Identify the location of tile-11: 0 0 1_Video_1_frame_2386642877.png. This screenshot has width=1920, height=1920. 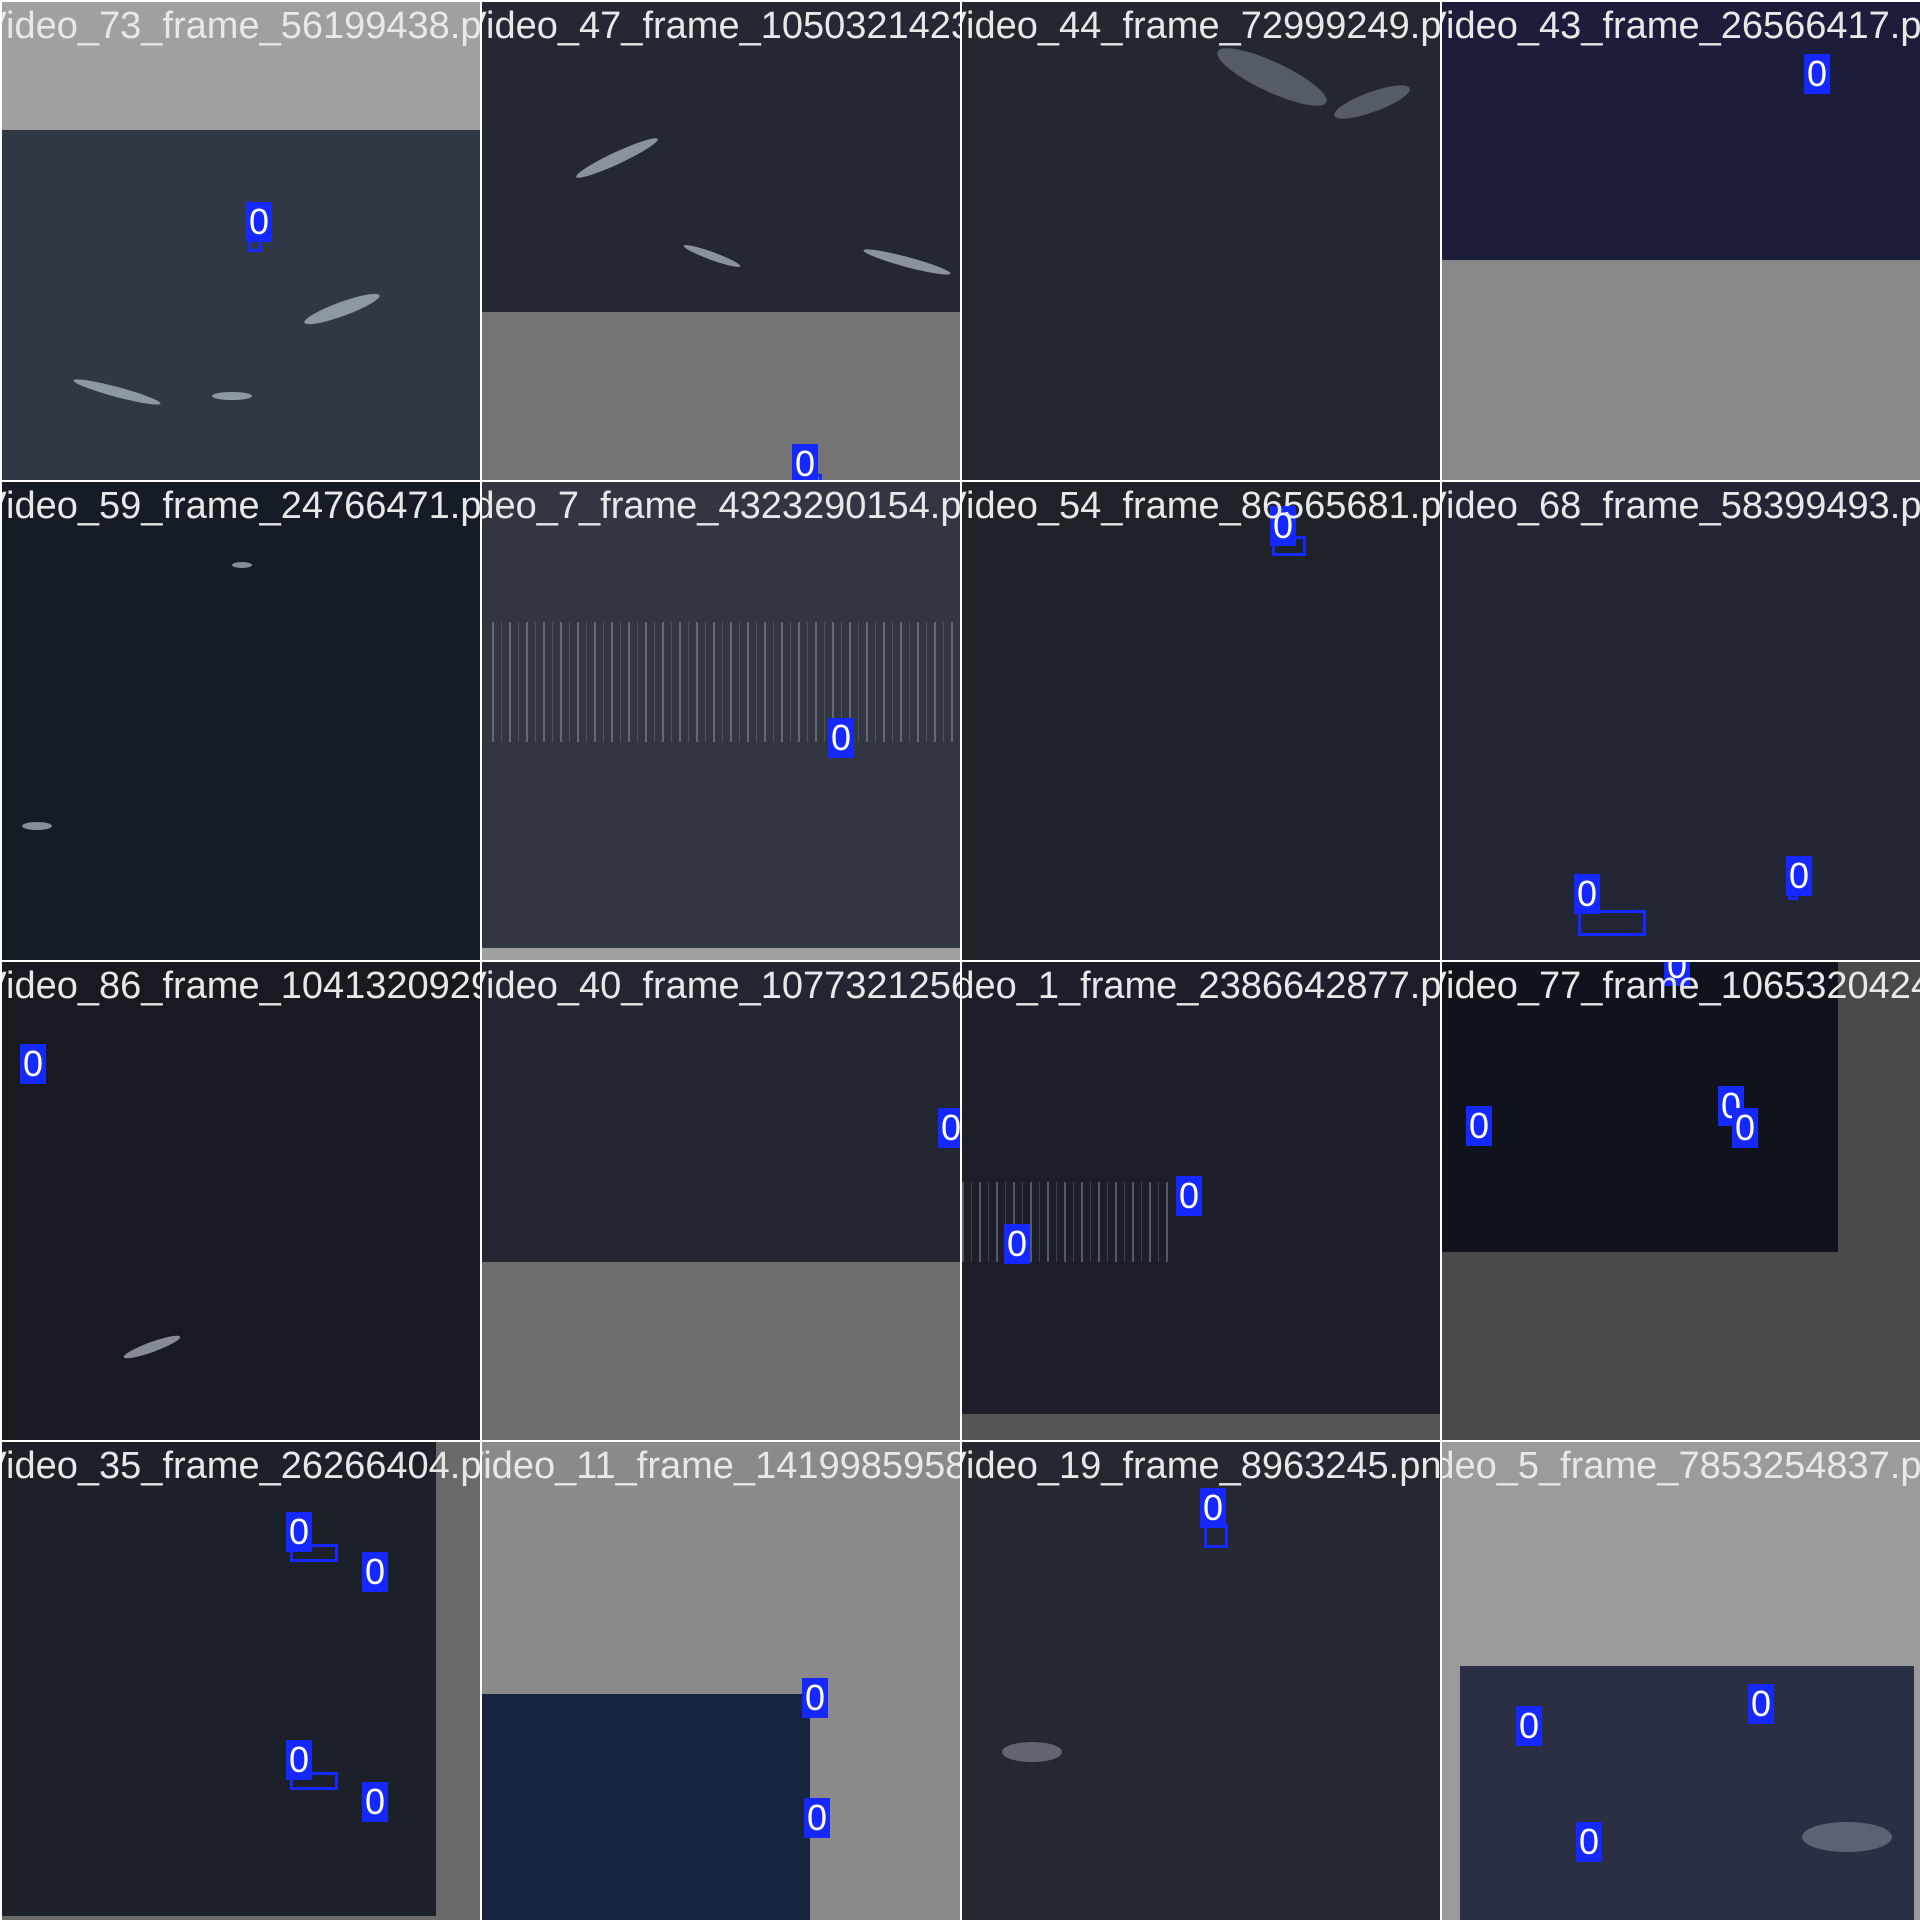
(1201, 1201).